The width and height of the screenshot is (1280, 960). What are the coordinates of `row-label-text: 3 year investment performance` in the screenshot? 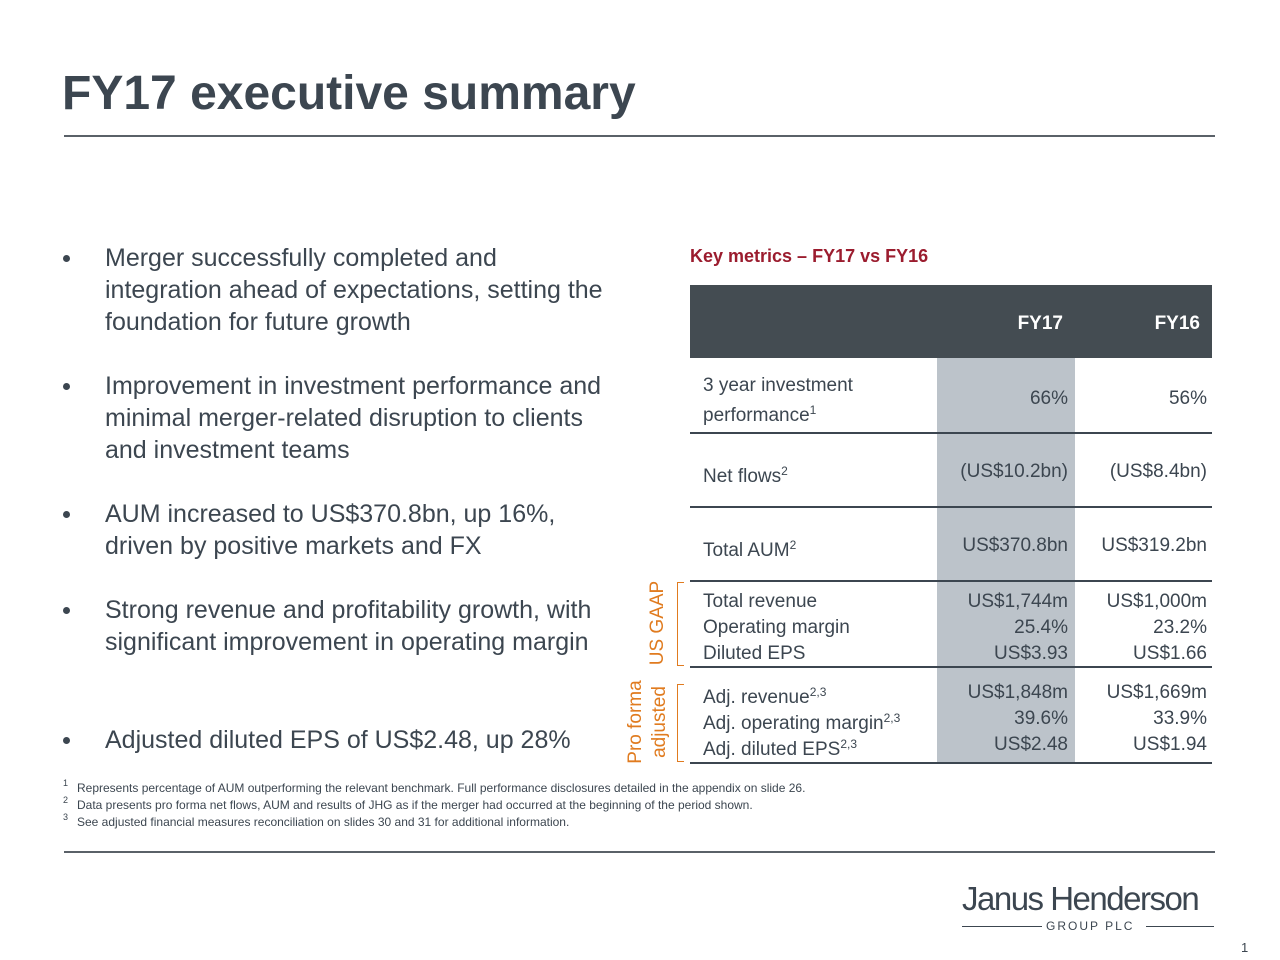 It's located at (778, 400).